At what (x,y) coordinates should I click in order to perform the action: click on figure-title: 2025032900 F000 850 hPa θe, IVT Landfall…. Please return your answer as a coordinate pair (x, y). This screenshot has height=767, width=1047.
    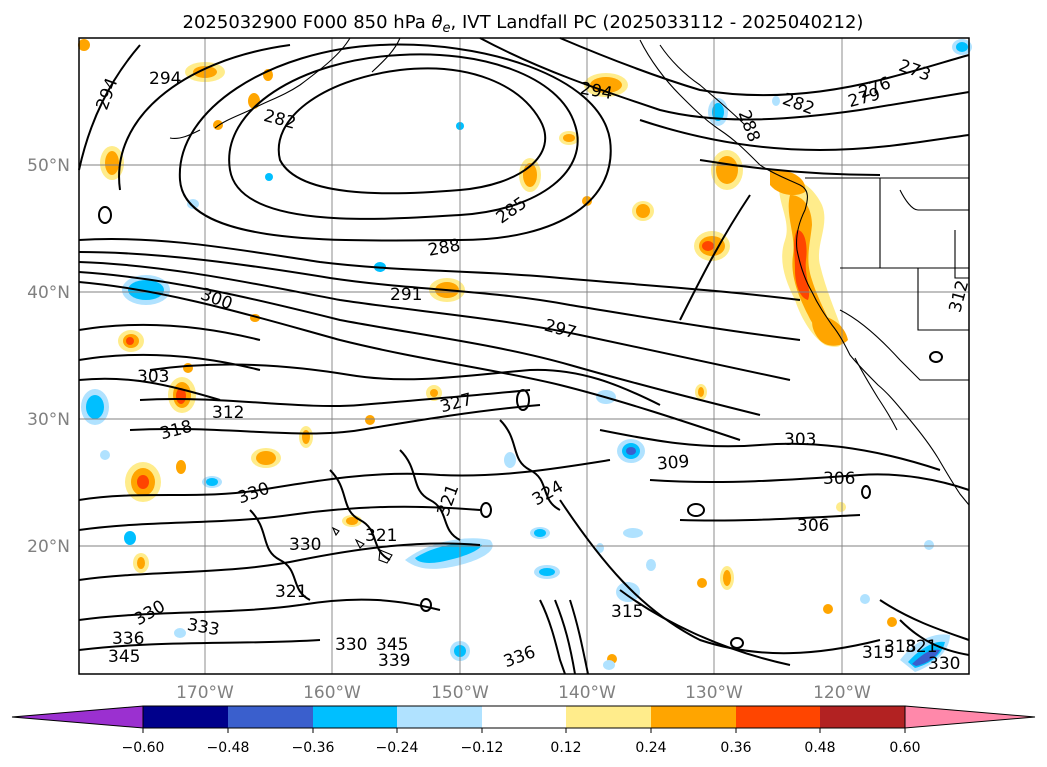
    Looking at the image, I should click on (523, 24).